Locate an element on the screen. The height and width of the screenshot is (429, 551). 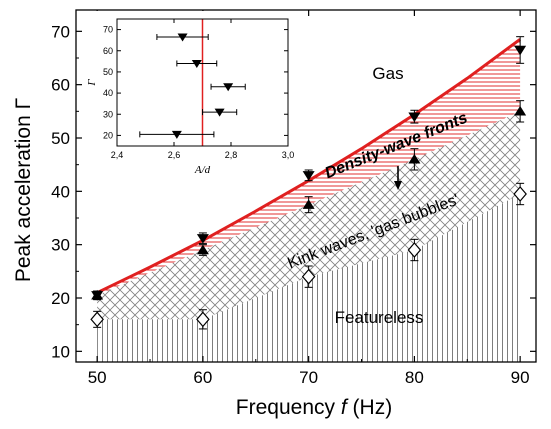
inset-background is located at coordinates (193, 92).